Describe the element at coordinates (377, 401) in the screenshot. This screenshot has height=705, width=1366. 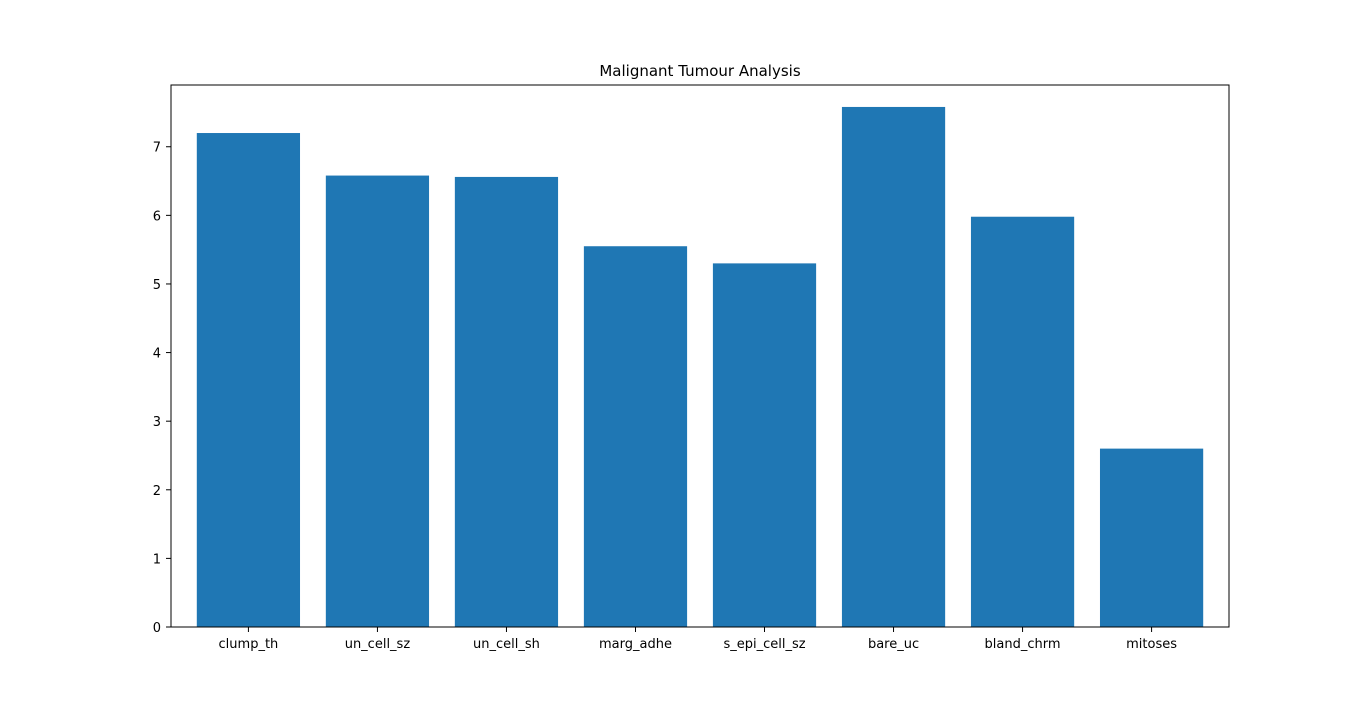
I see `bar-un_cell_sz` at that location.